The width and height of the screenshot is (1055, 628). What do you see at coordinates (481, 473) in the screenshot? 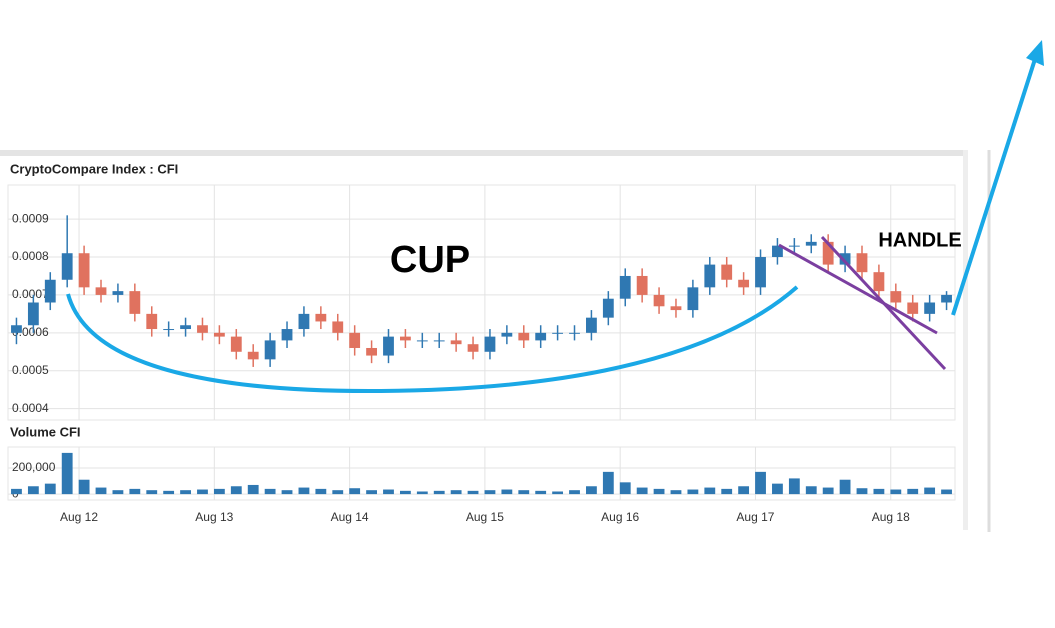
I see `volume-frame` at bounding box center [481, 473].